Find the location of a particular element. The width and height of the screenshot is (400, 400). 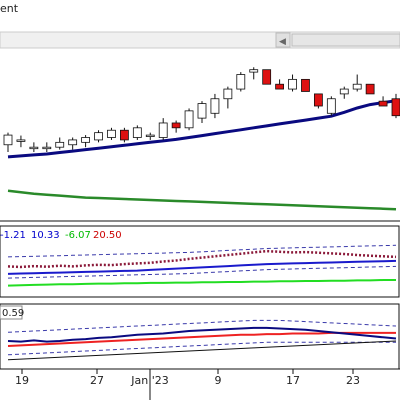

indicator-2-black-line is located at coordinates (202, 350).